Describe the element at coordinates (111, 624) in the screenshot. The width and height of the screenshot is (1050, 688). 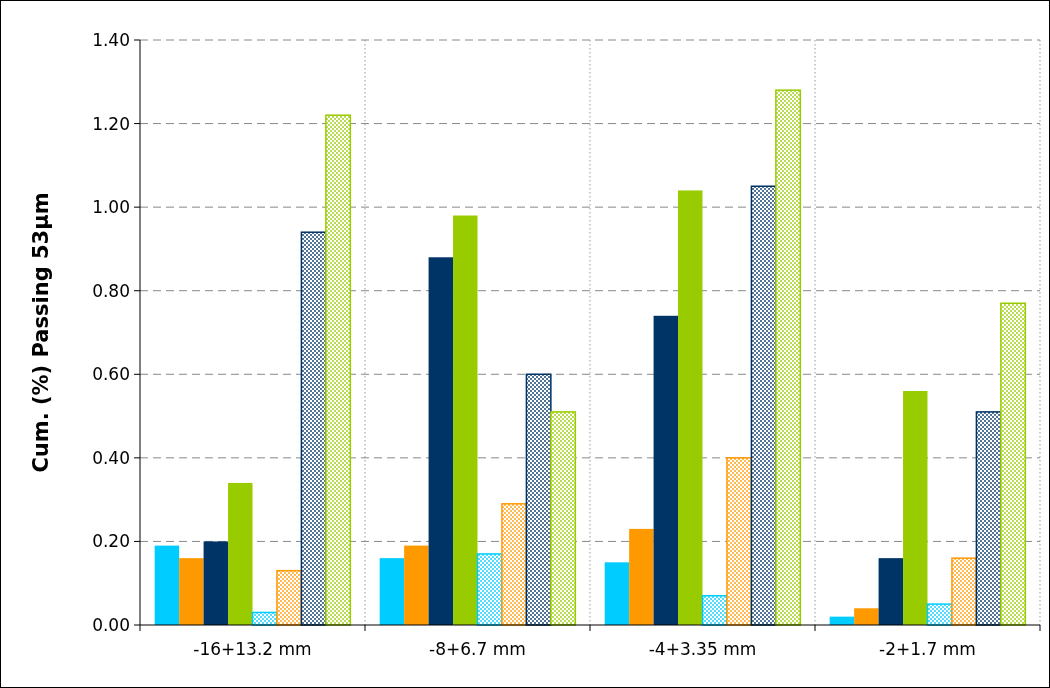
I see `y-tick-label: 0.00` at that location.